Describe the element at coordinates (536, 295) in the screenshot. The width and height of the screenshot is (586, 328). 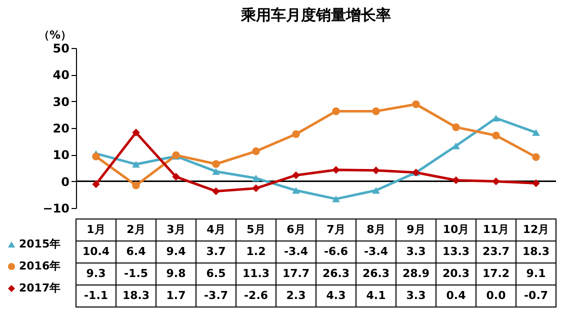
I see `data-label: -0.7` at that location.